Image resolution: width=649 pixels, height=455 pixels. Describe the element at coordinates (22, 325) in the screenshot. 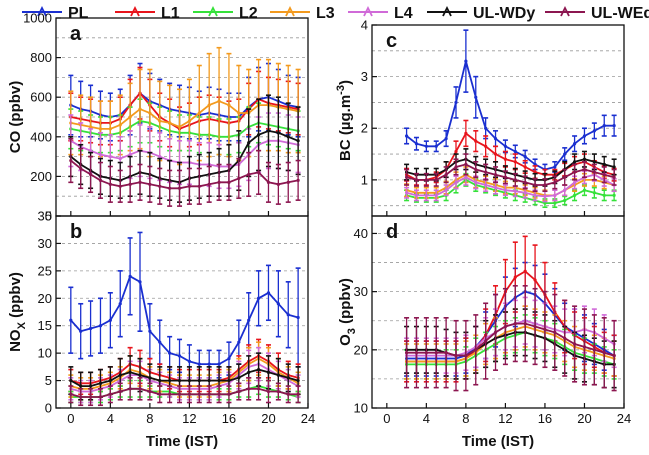

I see `y-axis-label-sub: X` at that location.